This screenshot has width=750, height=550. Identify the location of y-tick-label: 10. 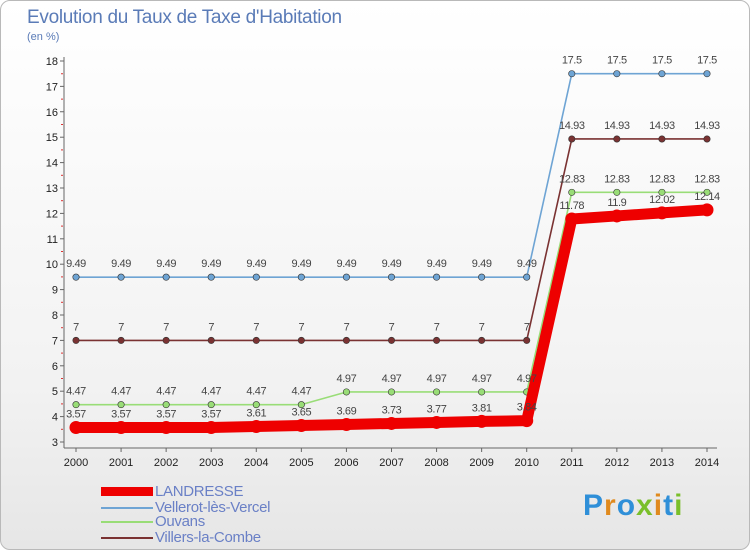
(52, 265).